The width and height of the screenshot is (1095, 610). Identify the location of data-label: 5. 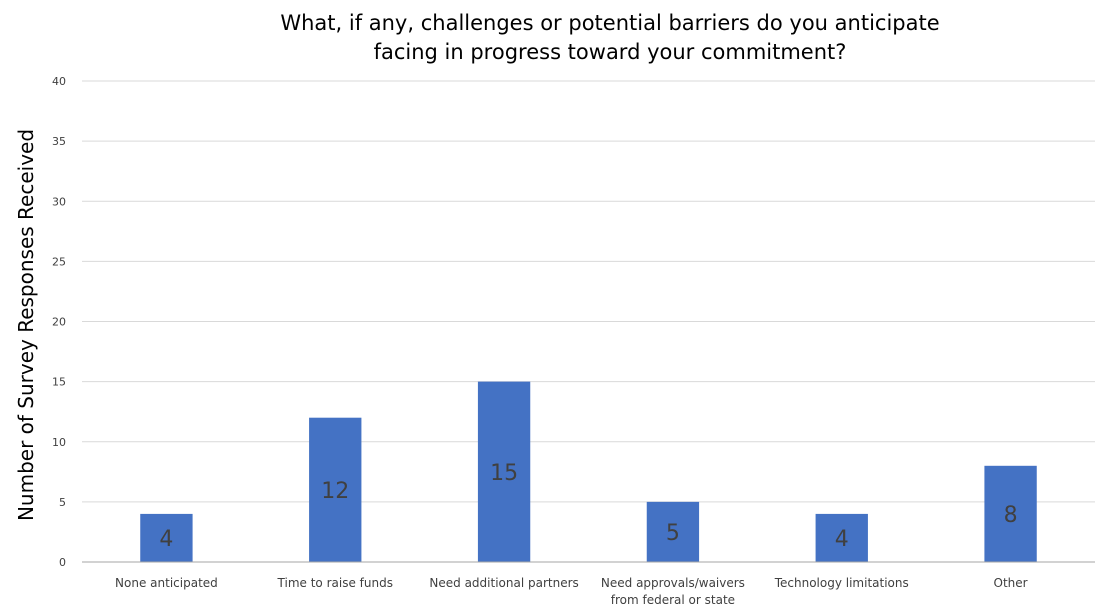
(673, 533).